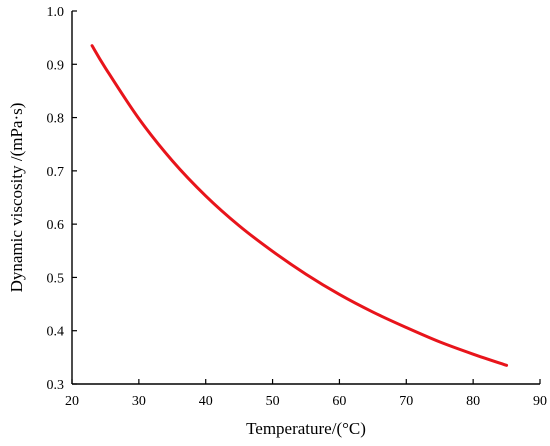 Image resolution: width=550 pixels, height=446 pixels. What do you see at coordinates (306, 428) in the screenshot?
I see `x-axis-title: Temperature/(°C)` at bounding box center [306, 428].